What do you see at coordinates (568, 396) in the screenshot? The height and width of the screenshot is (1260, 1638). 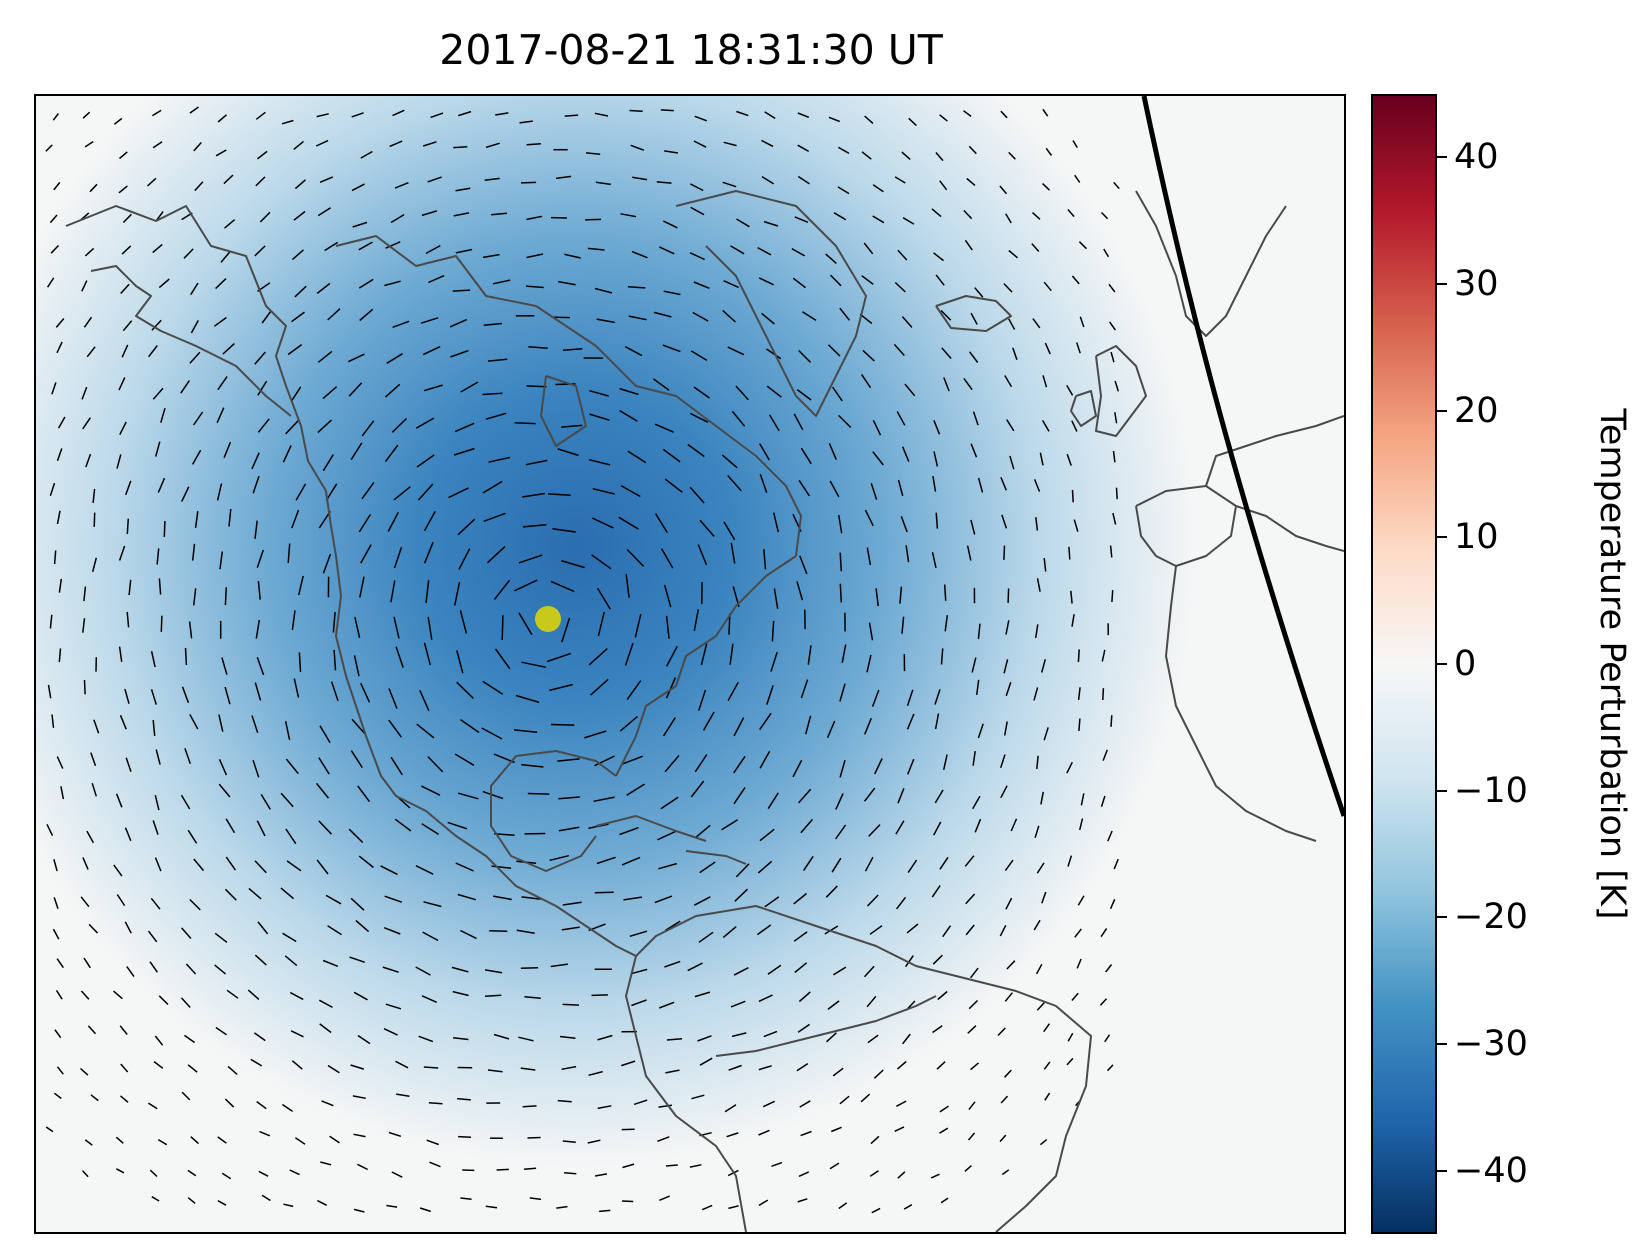 I see `coast-arctic-archipelago` at bounding box center [568, 396].